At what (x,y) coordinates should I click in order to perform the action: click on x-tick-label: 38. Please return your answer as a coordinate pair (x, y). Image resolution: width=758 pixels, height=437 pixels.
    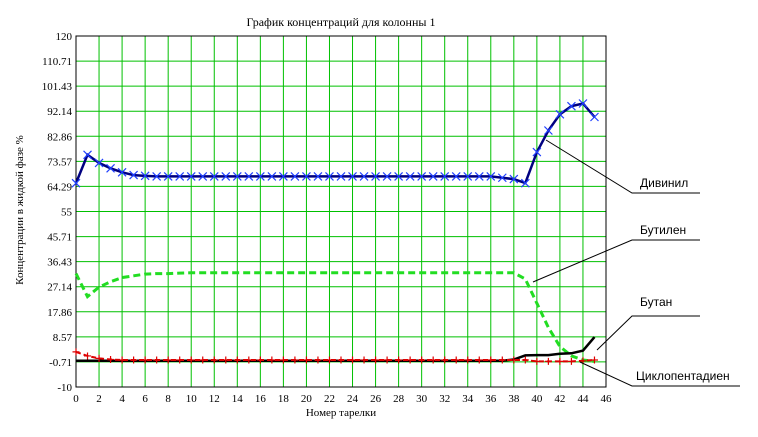
    Looking at the image, I should click on (514, 399).